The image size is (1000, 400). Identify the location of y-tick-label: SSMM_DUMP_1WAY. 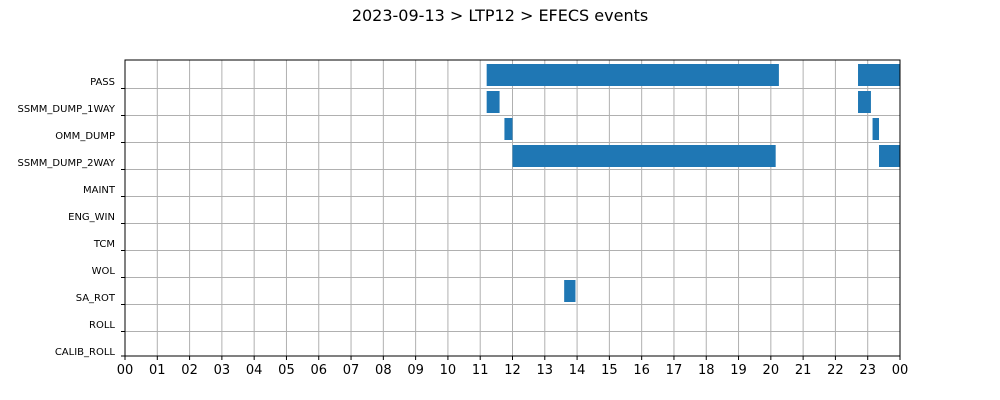
(66, 109).